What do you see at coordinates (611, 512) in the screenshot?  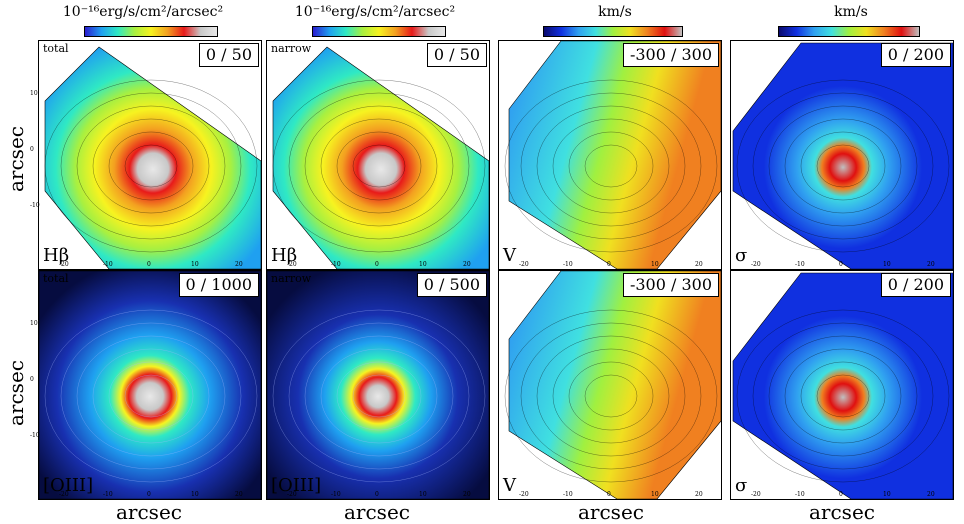 I see `x-axis-label-3: arcsec` at bounding box center [611, 512].